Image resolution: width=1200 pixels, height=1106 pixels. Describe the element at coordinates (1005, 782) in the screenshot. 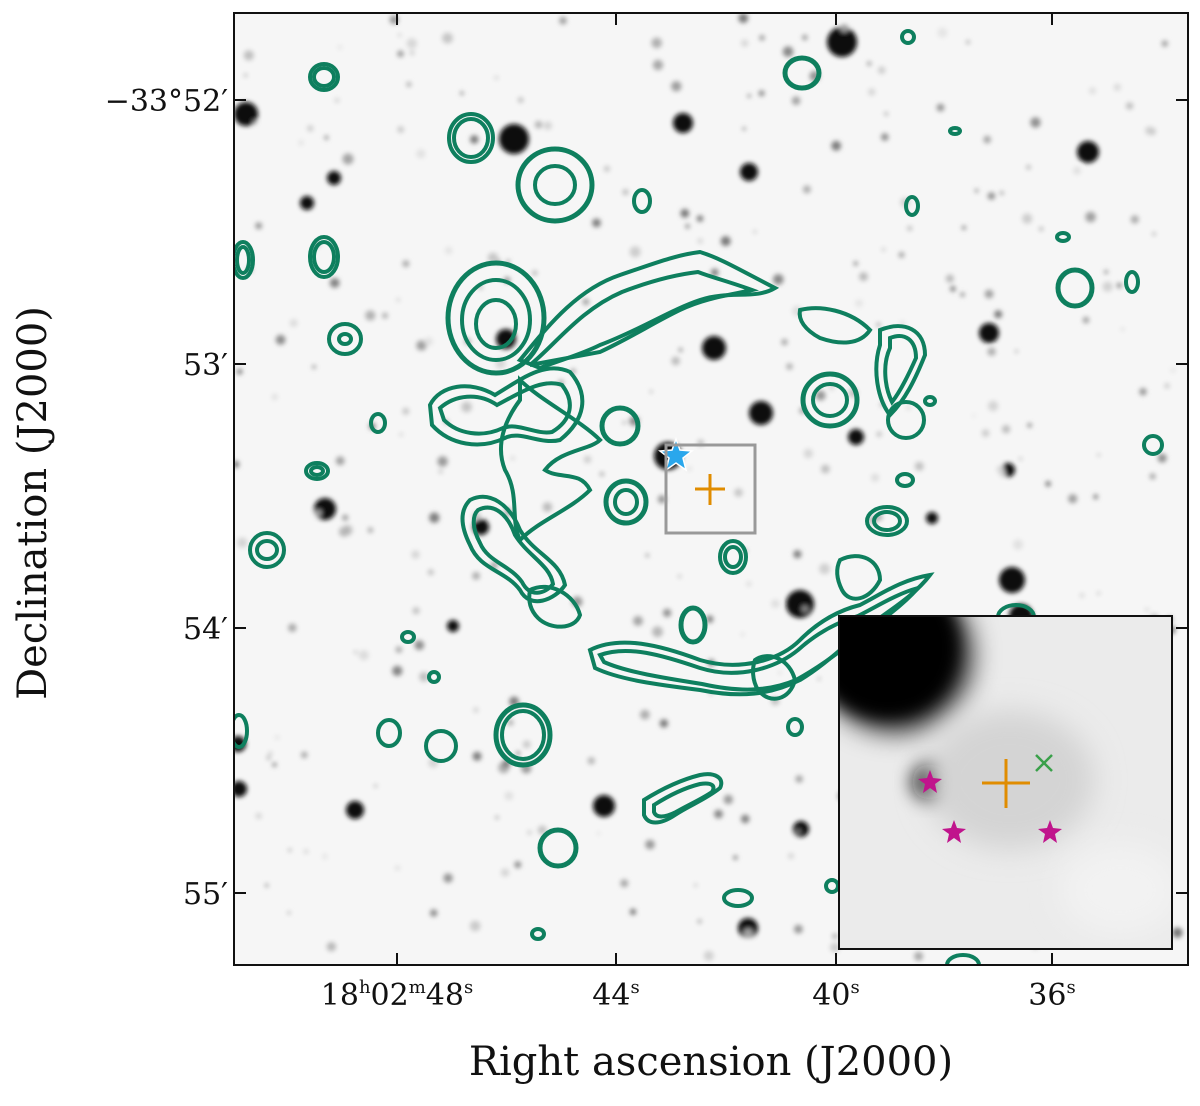

I see `inset-panel` at that location.